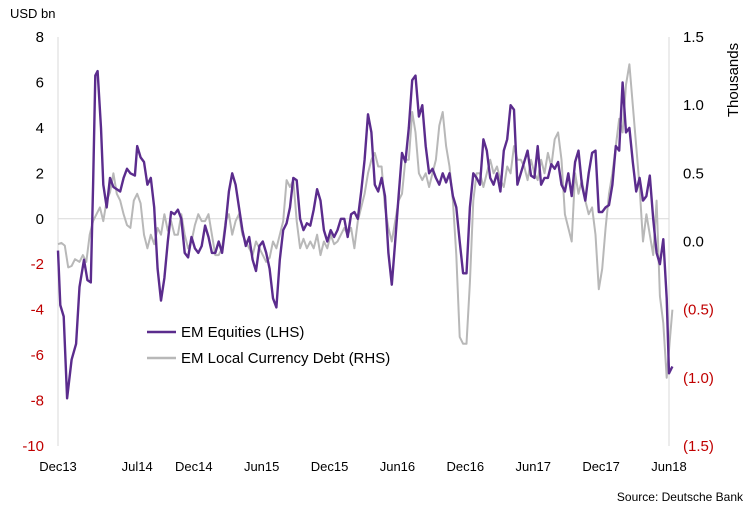  What do you see at coordinates (698, 378) in the screenshot?
I see `right-tick-label: (1.0)` at bounding box center [698, 378].